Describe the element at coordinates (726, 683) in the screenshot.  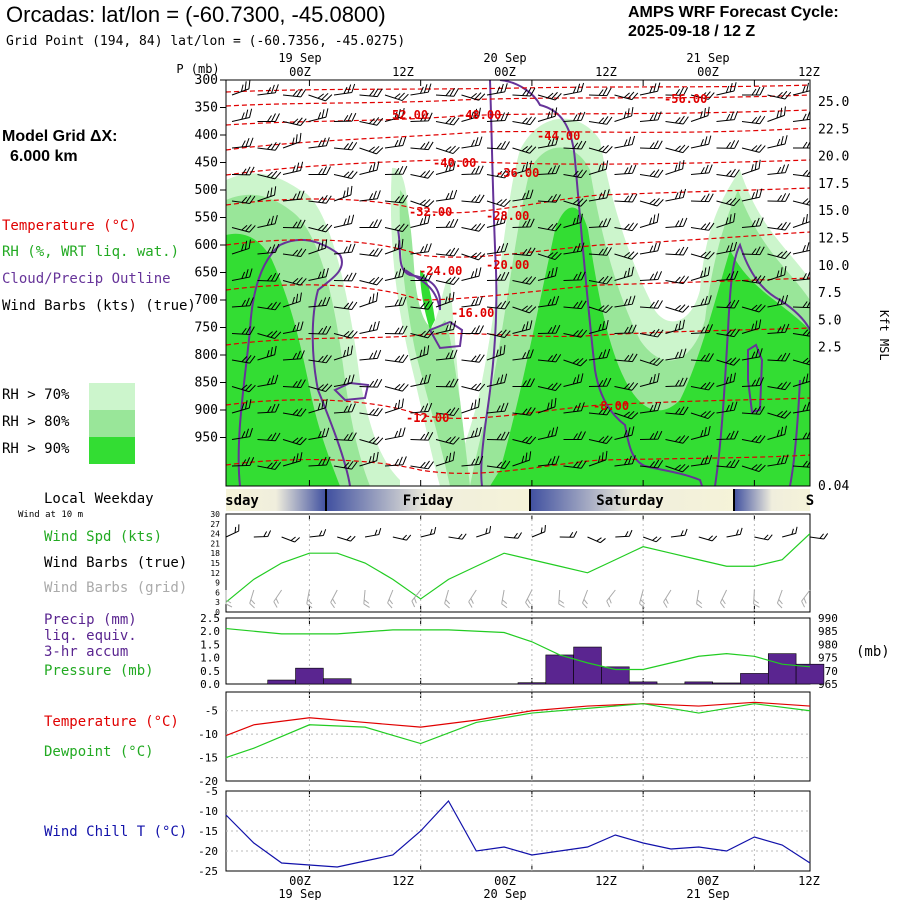
I see `precip-bar` at that location.